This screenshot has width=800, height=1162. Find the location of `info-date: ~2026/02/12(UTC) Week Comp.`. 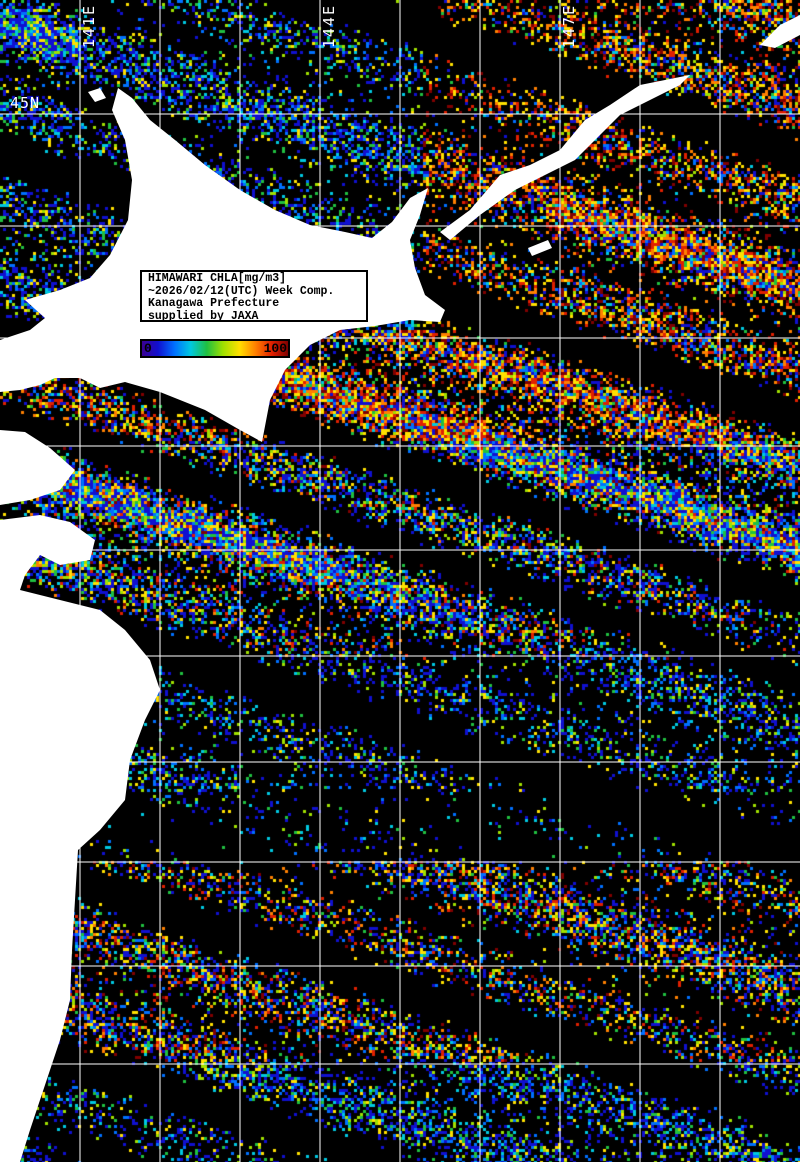

info-date: ~2026/02/12(UTC) Week Comp. is located at coordinates (241, 291).